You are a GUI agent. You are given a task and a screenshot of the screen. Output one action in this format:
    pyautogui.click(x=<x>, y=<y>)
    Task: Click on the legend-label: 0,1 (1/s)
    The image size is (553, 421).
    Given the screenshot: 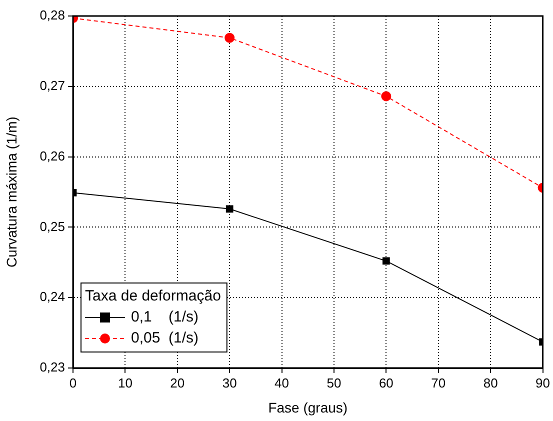 What is the action you would take?
    pyautogui.click(x=165, y=317)
    